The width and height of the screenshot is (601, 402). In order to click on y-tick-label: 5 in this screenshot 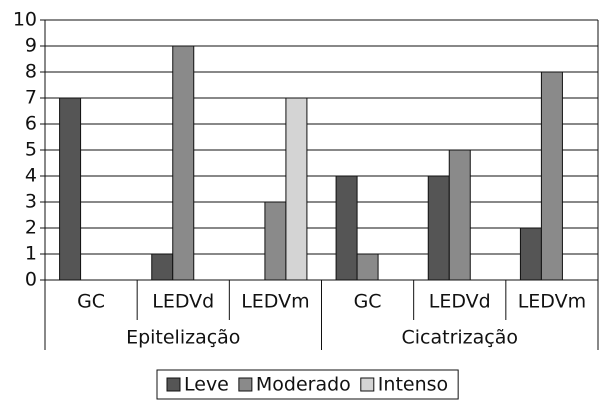, I will do `click(31, 150)`.